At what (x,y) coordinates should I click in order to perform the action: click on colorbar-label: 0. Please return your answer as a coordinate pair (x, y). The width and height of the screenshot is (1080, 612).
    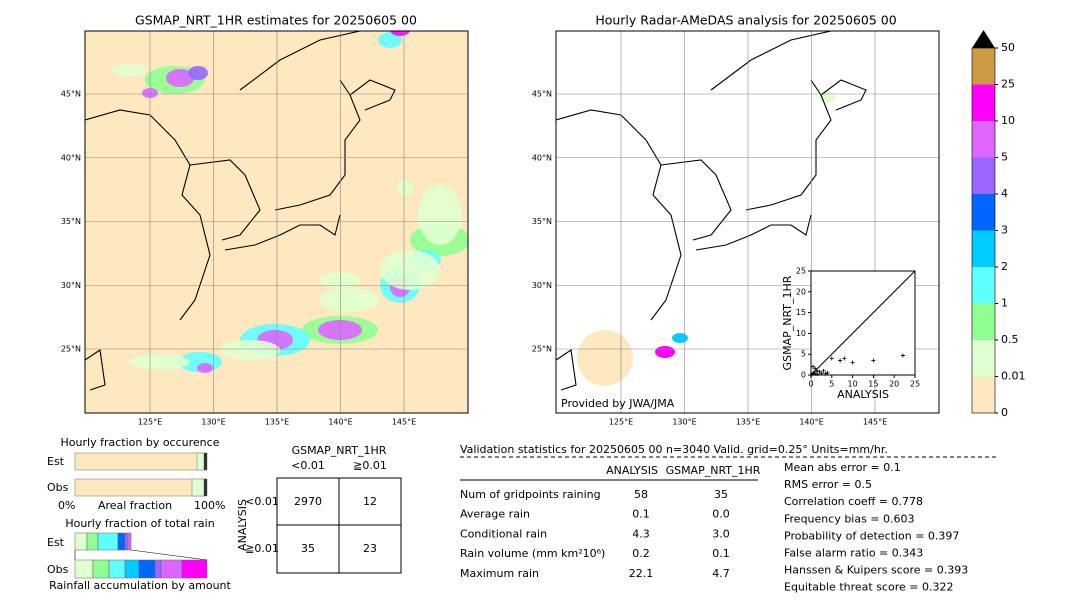
    Looking at the image, I should click on (1004, 412).